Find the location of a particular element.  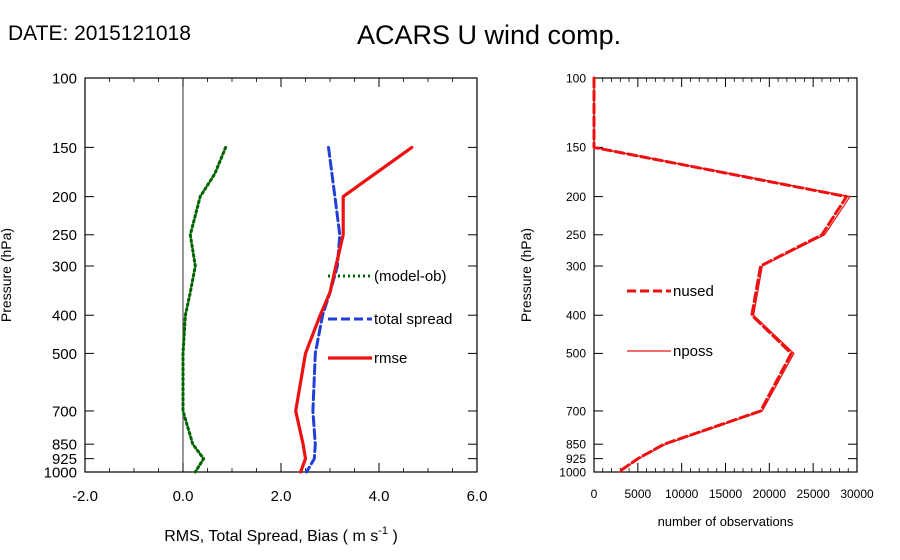

legend-label: total spread is located at coordinates (413, 319).